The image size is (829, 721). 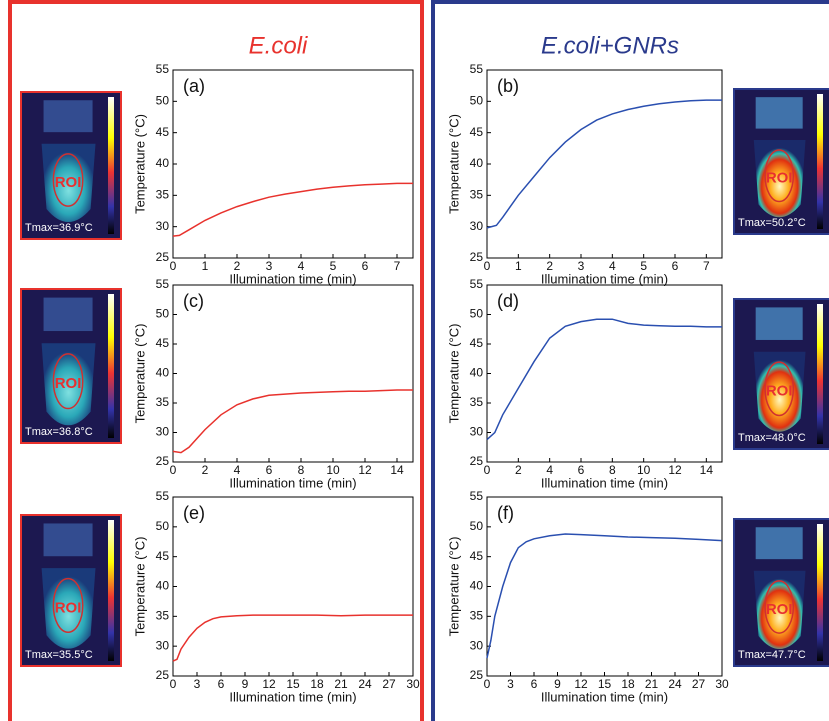 What do you see at coordinates (772, 223) in the screenshot?
I see `tmax-label: Tmax=50.2°C` at bounding box center [772, 223].